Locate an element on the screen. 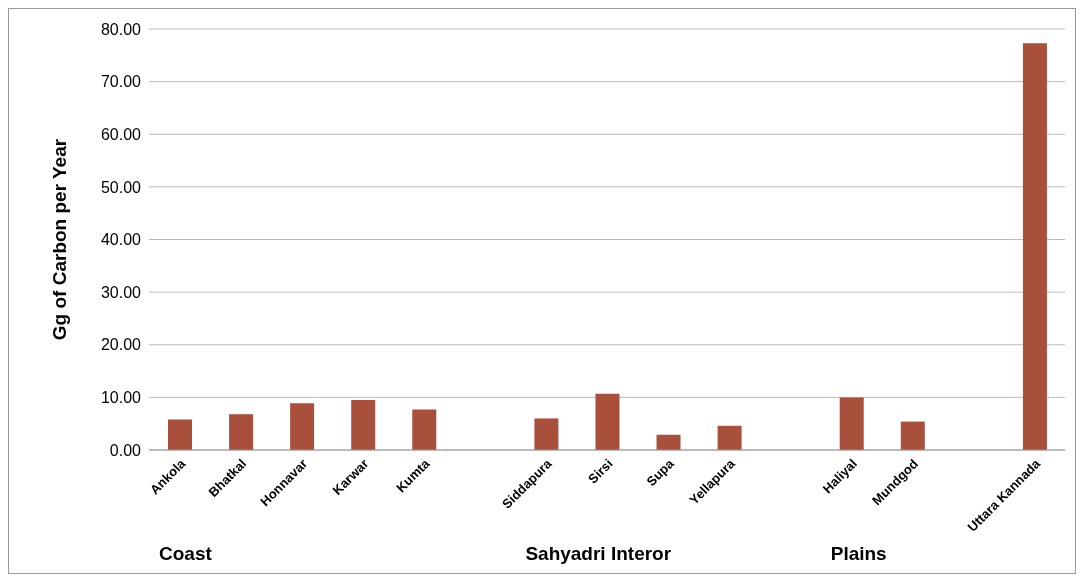 The image size is (1084, 580). text: Coast is located at coordinates (185, 554).